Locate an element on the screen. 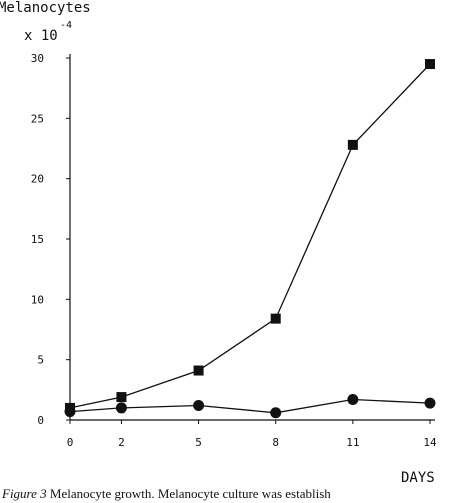 This screenshot has width=474, height=503. x-tick-label: 11 is located at coordinates (352, 442).